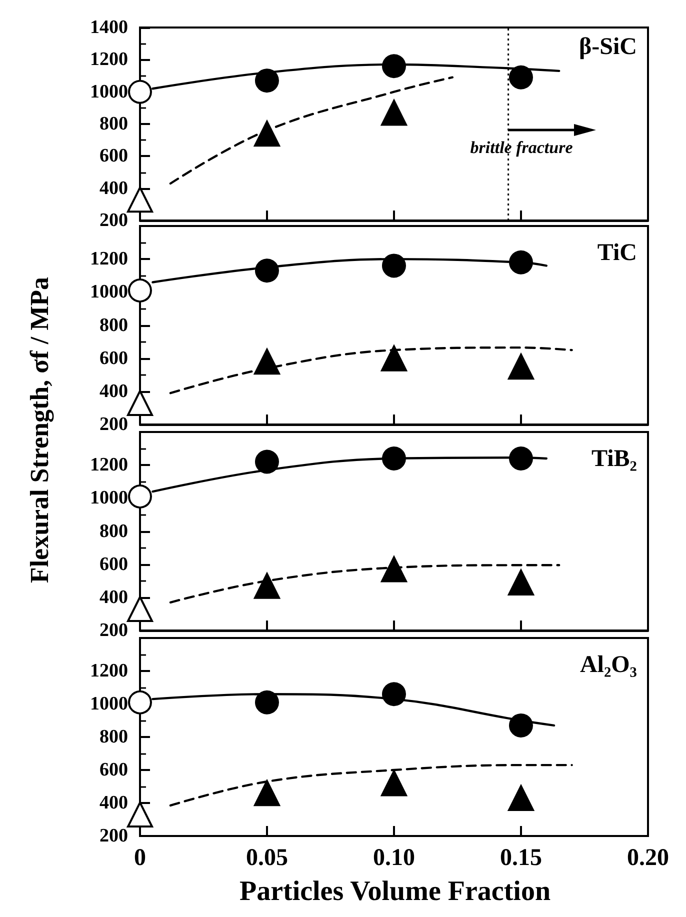 This screenshot has width=686, height=917. What do you see at coordinates (648, 858) in the screenshot?
I see `x-tick-label: 0.20` at bounding box center [648, 858].